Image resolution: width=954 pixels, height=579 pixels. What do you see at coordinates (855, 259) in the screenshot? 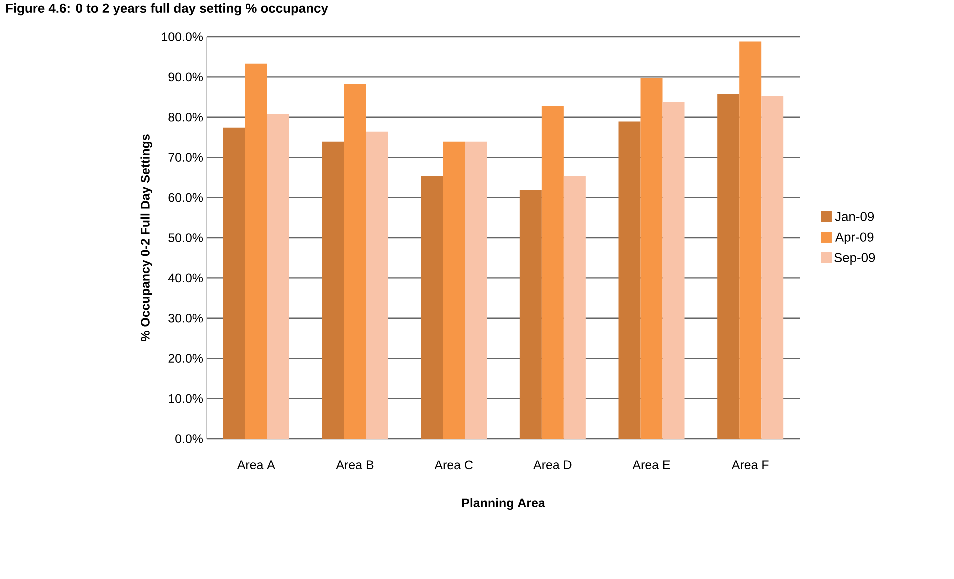
I see `legend-label: Sep-09` at bounding box center [855, 259].